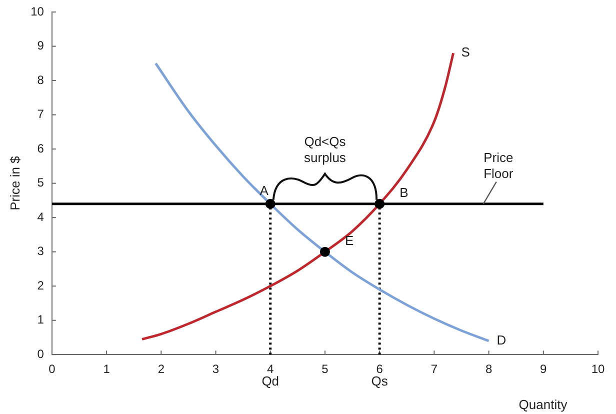  What do you see at coordinates (404, 192) in the screenshot?
I see `annotation: B` at bounding box center [404, 192].